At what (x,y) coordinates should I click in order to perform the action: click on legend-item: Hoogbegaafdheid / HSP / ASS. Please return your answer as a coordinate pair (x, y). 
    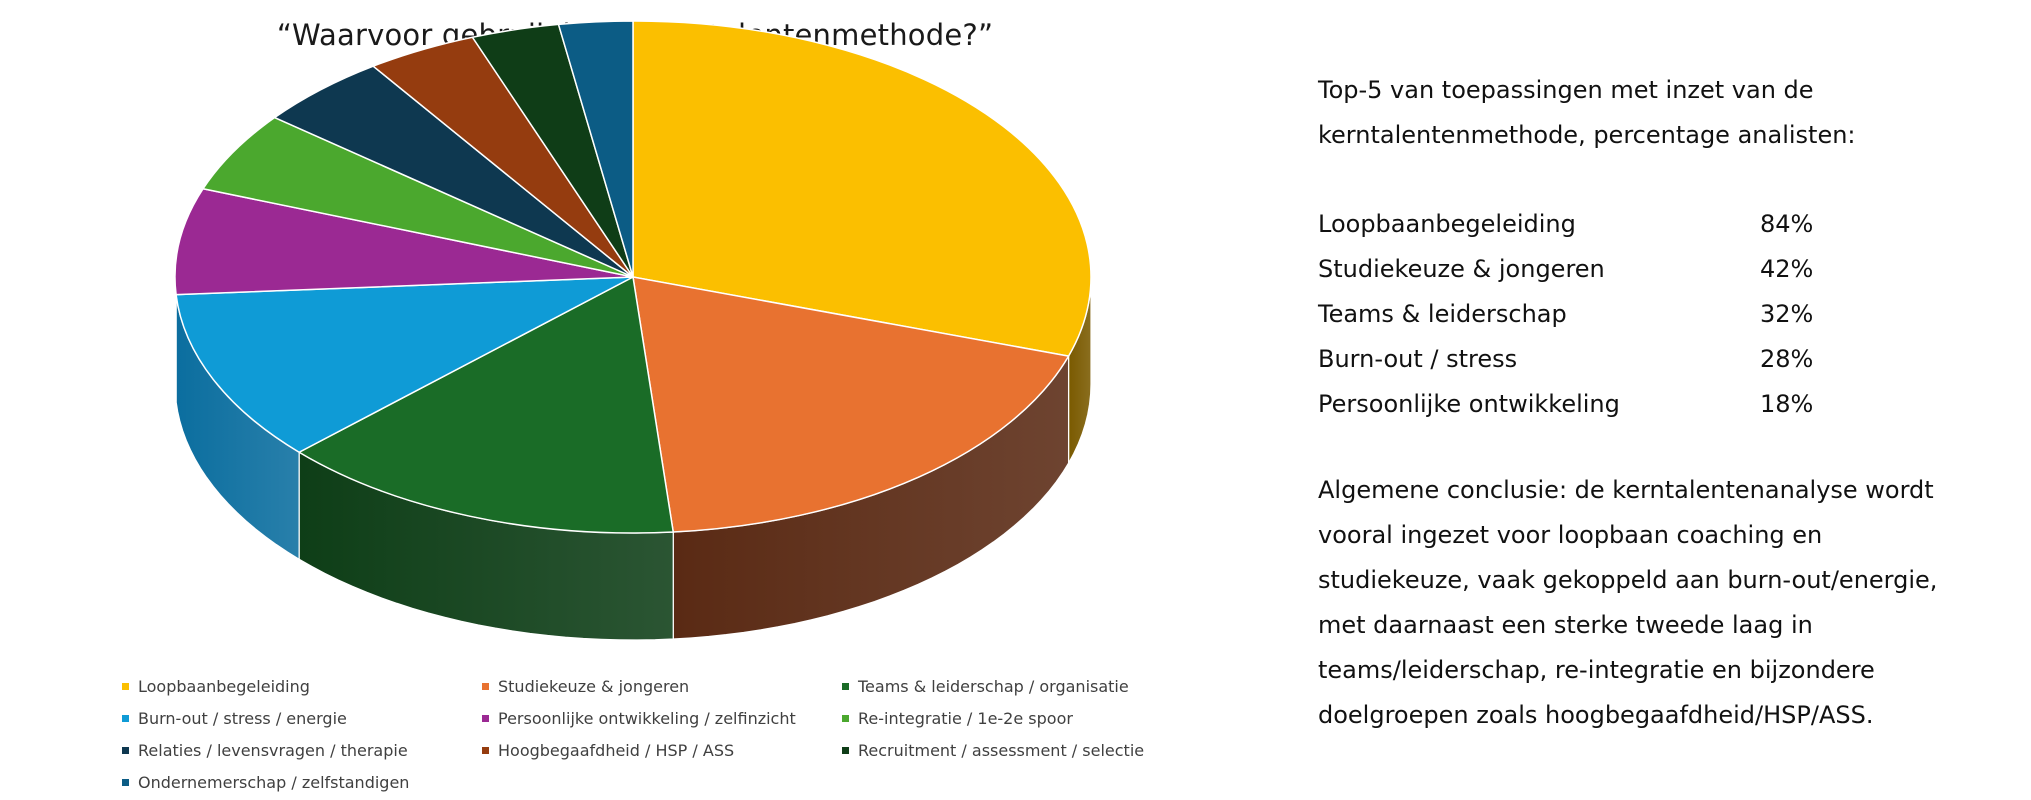
    Looking at the image, I should click on (662, 750).